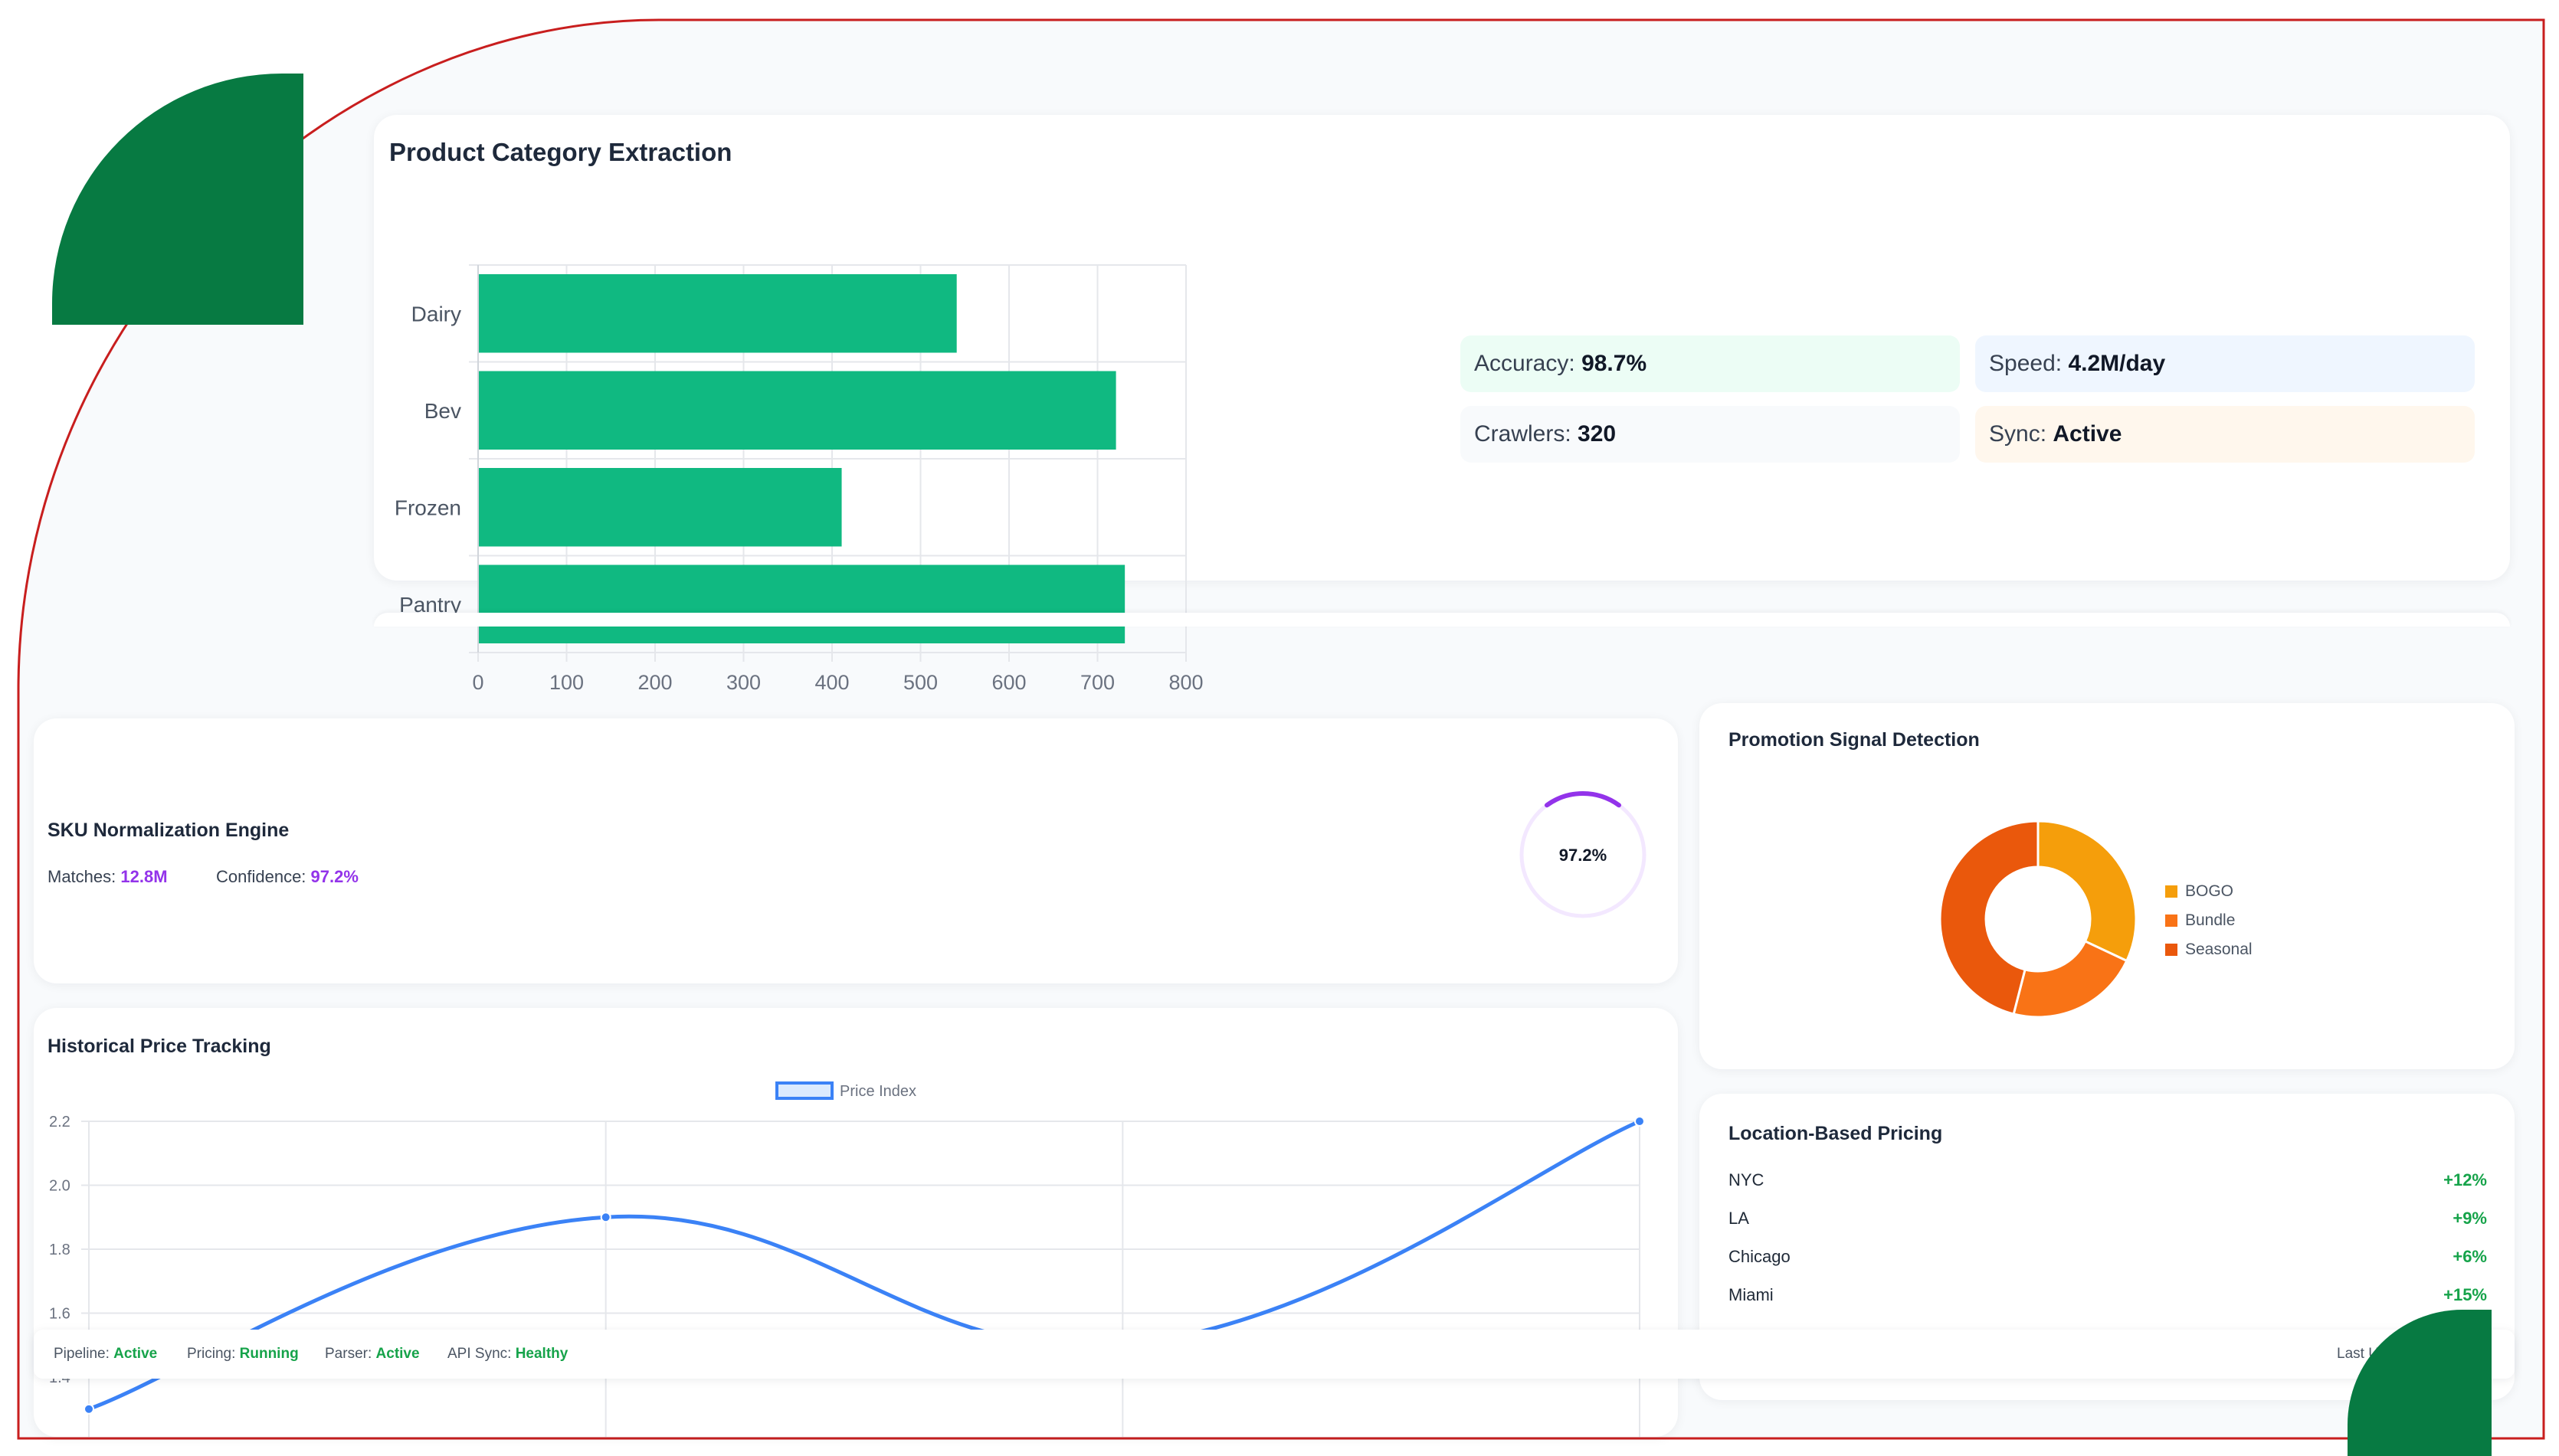 The width and height of the screenshot is (2559, 1456). Describe the element at coordinates (1836, 1133) in the screenshot. I see `location-card-title: Location-Based Pricing` at that location.